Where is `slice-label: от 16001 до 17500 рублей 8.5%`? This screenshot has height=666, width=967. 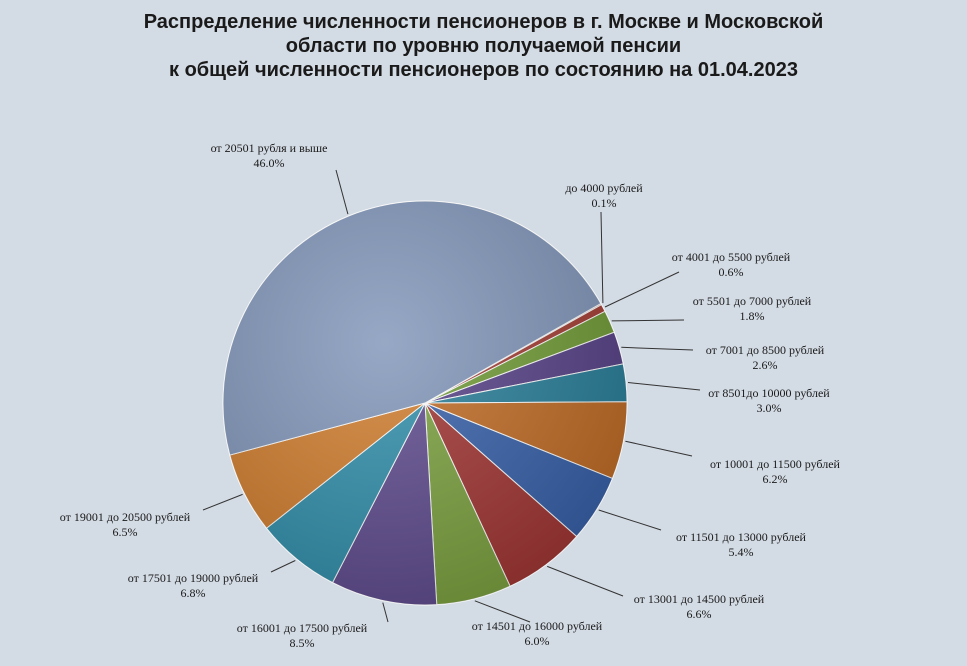
slice-label: от 16001 до 17500 рублей 8.5% is located at coordinates (302, 635).